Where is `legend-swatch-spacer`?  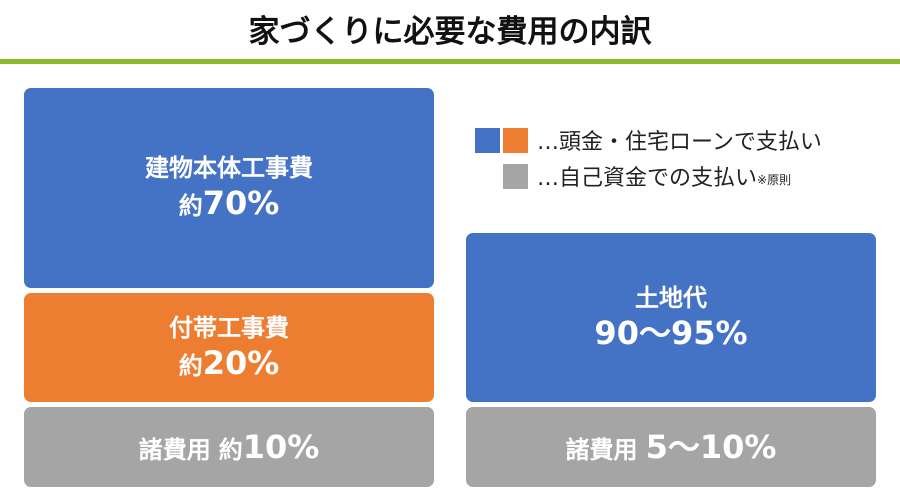 legend-swatch-spacer is located at coordinates (487, 176).